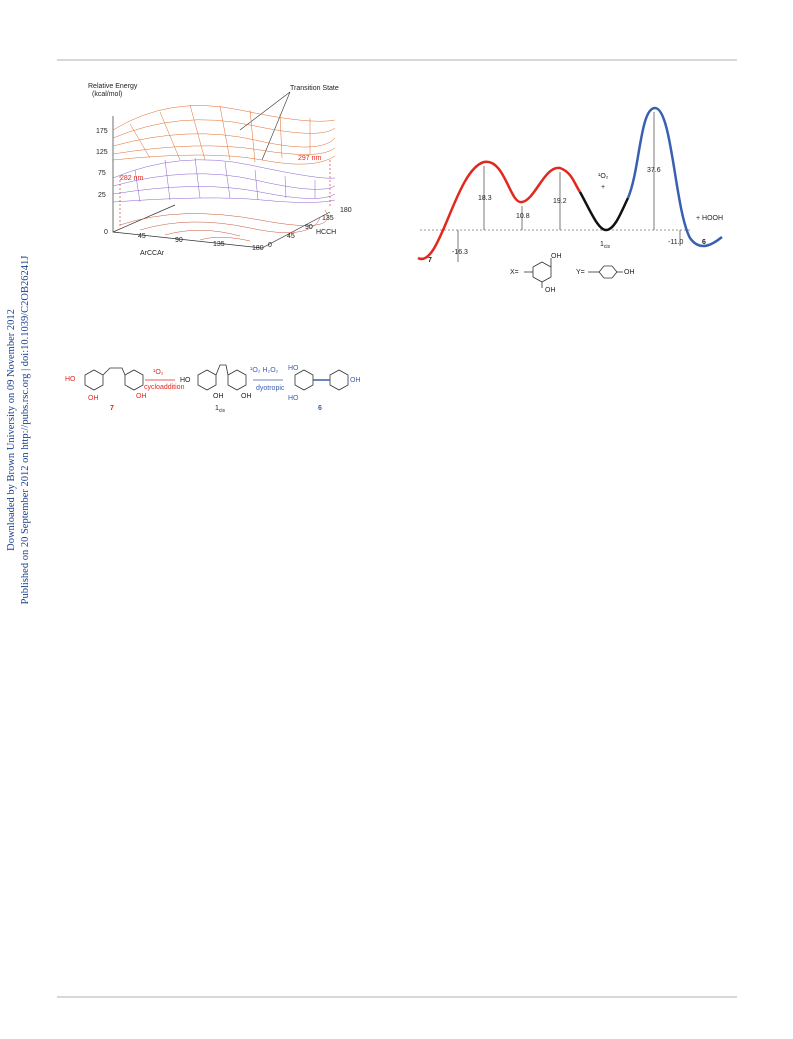 This screenshot has width=793, height=1039. What do you see at coordinates (709, 218) in the screenshot?
I see `product-extra: + HOOH` at bounding box center [709, 218].